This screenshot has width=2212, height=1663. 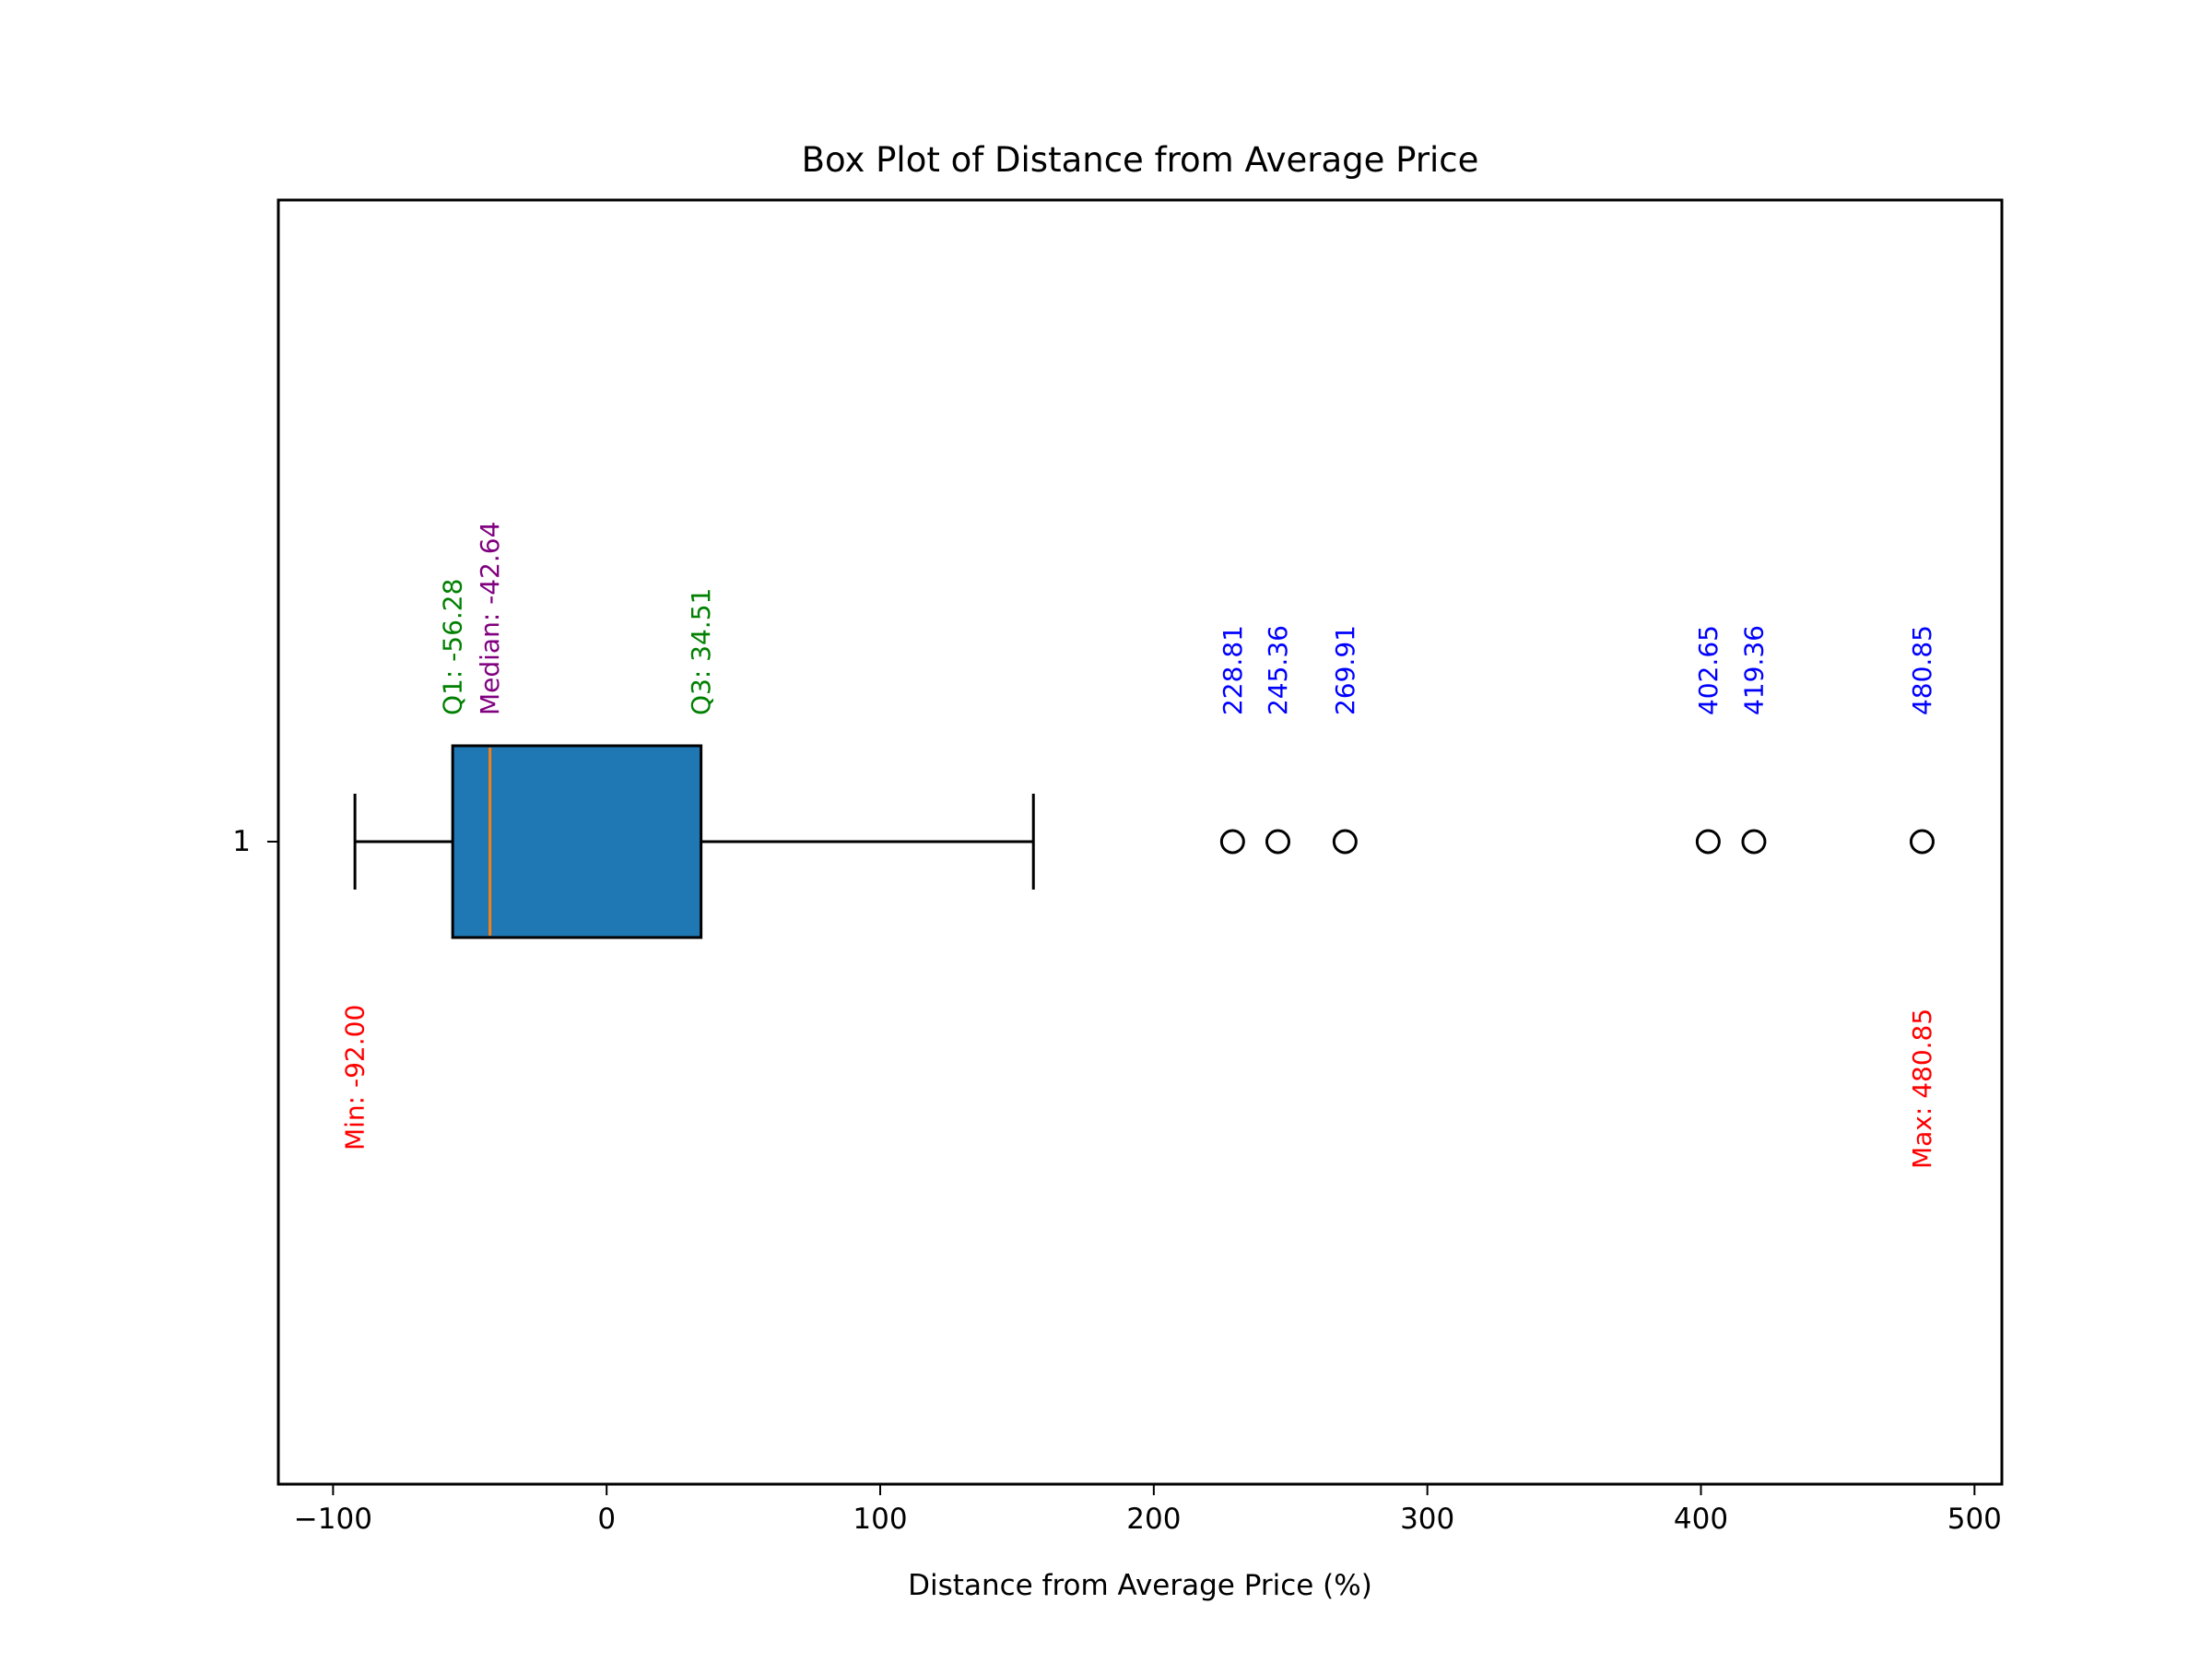 What do you see at coordinates (1140, 160) in the screenshot?
I see `chart-title: Box Plot of Distance from Average Price` at bounding box center [1140, 160].